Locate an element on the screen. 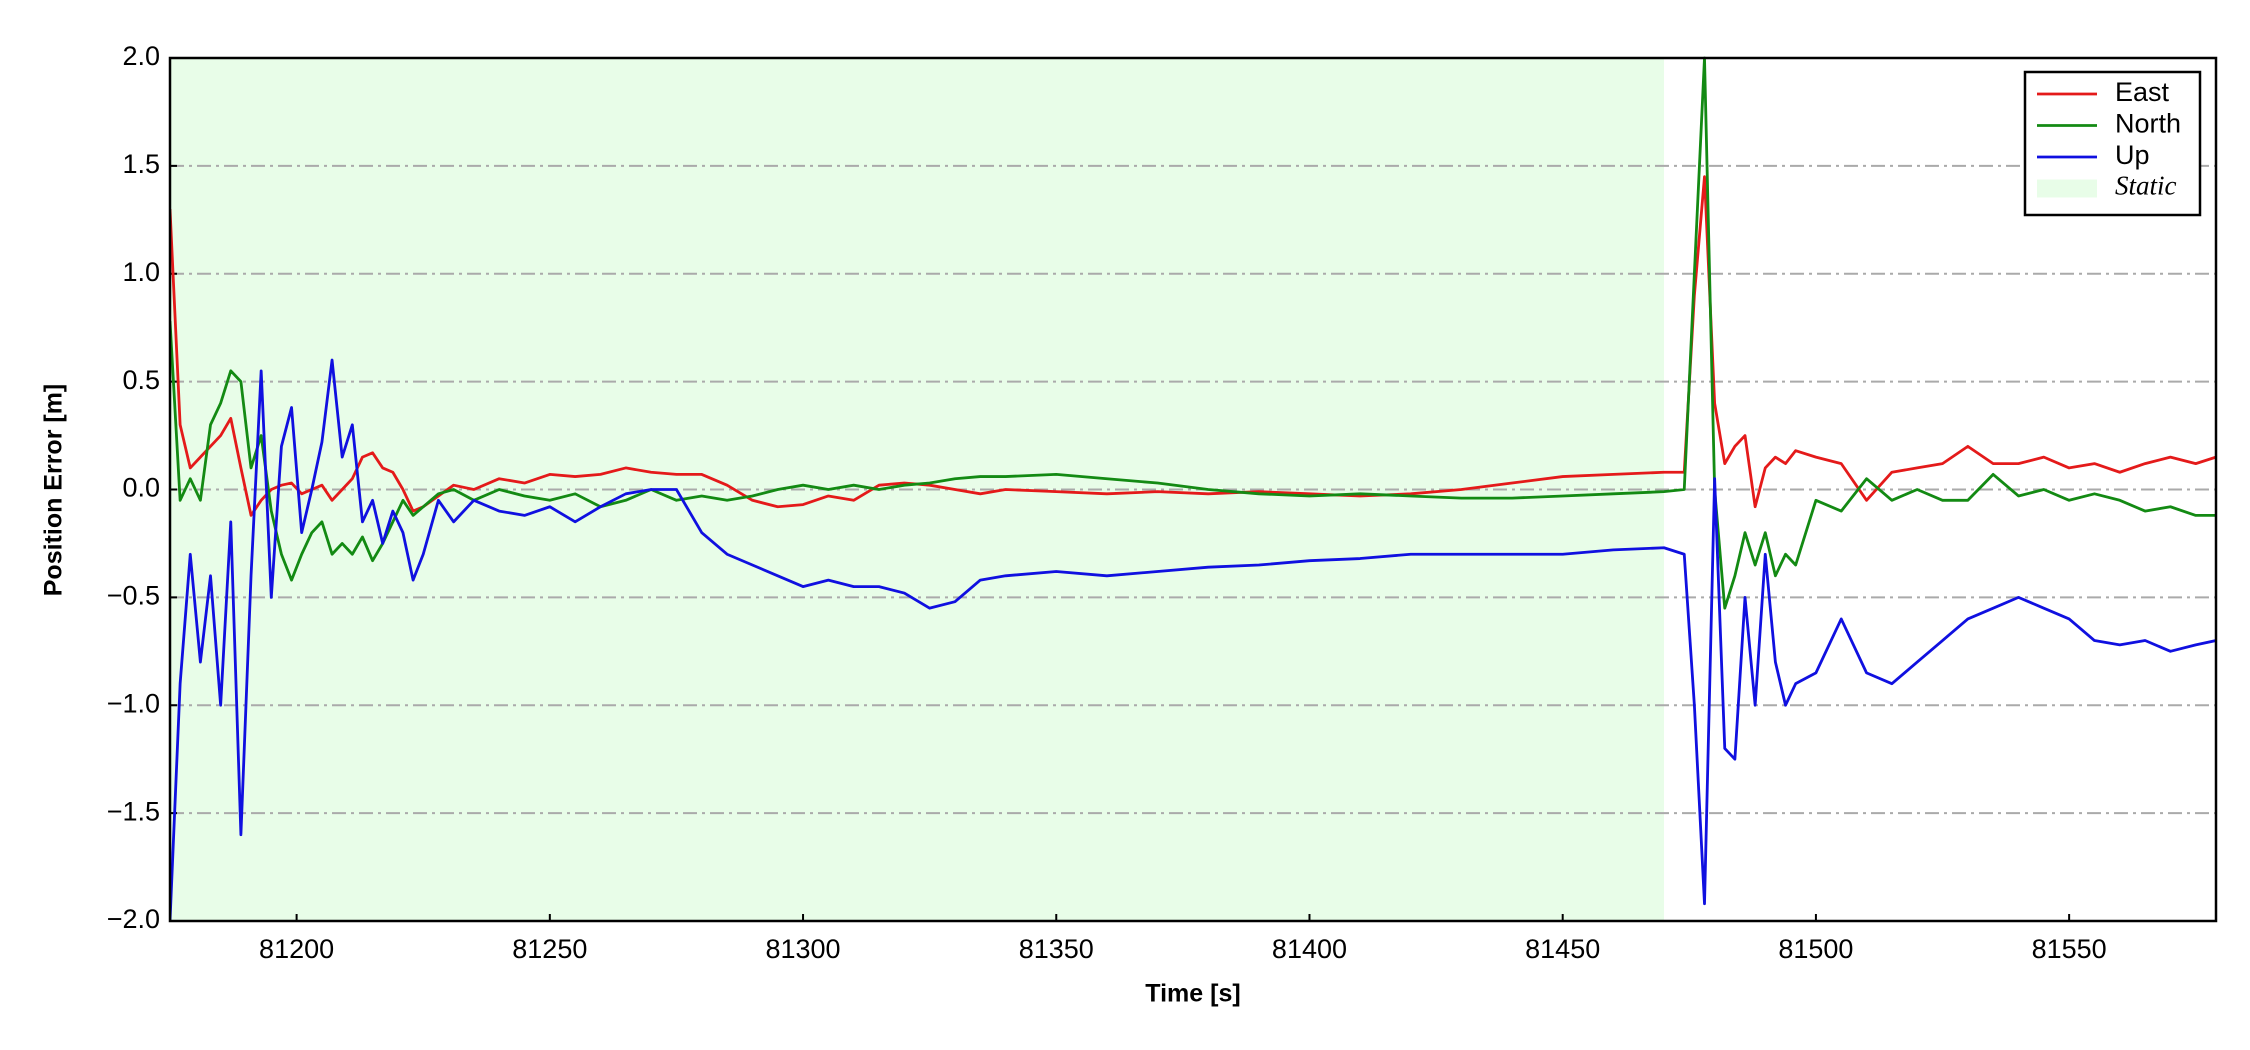 This screenshot has height=1050, width=2250. y-tick-label: −1.0 is located at coordinates (133, 703).